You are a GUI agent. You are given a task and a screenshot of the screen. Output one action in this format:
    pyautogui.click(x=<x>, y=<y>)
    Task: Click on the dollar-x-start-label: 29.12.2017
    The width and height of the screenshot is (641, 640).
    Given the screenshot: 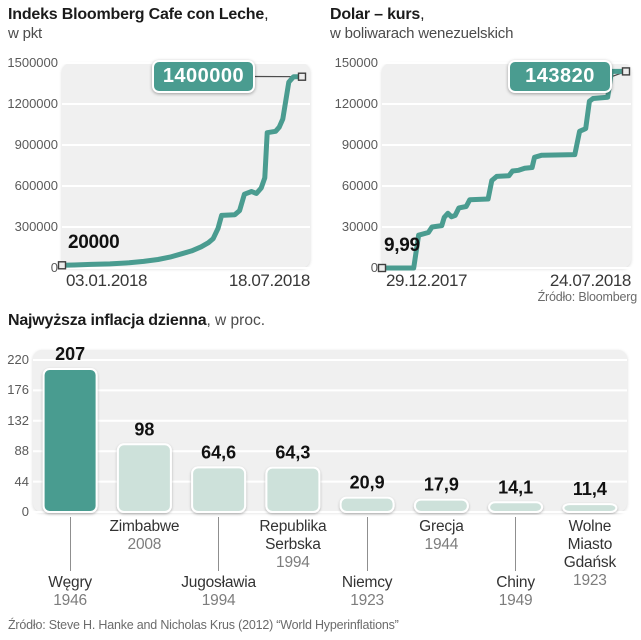 What is the action you would take?
    pyautogui.click(x=427, y=280)
    